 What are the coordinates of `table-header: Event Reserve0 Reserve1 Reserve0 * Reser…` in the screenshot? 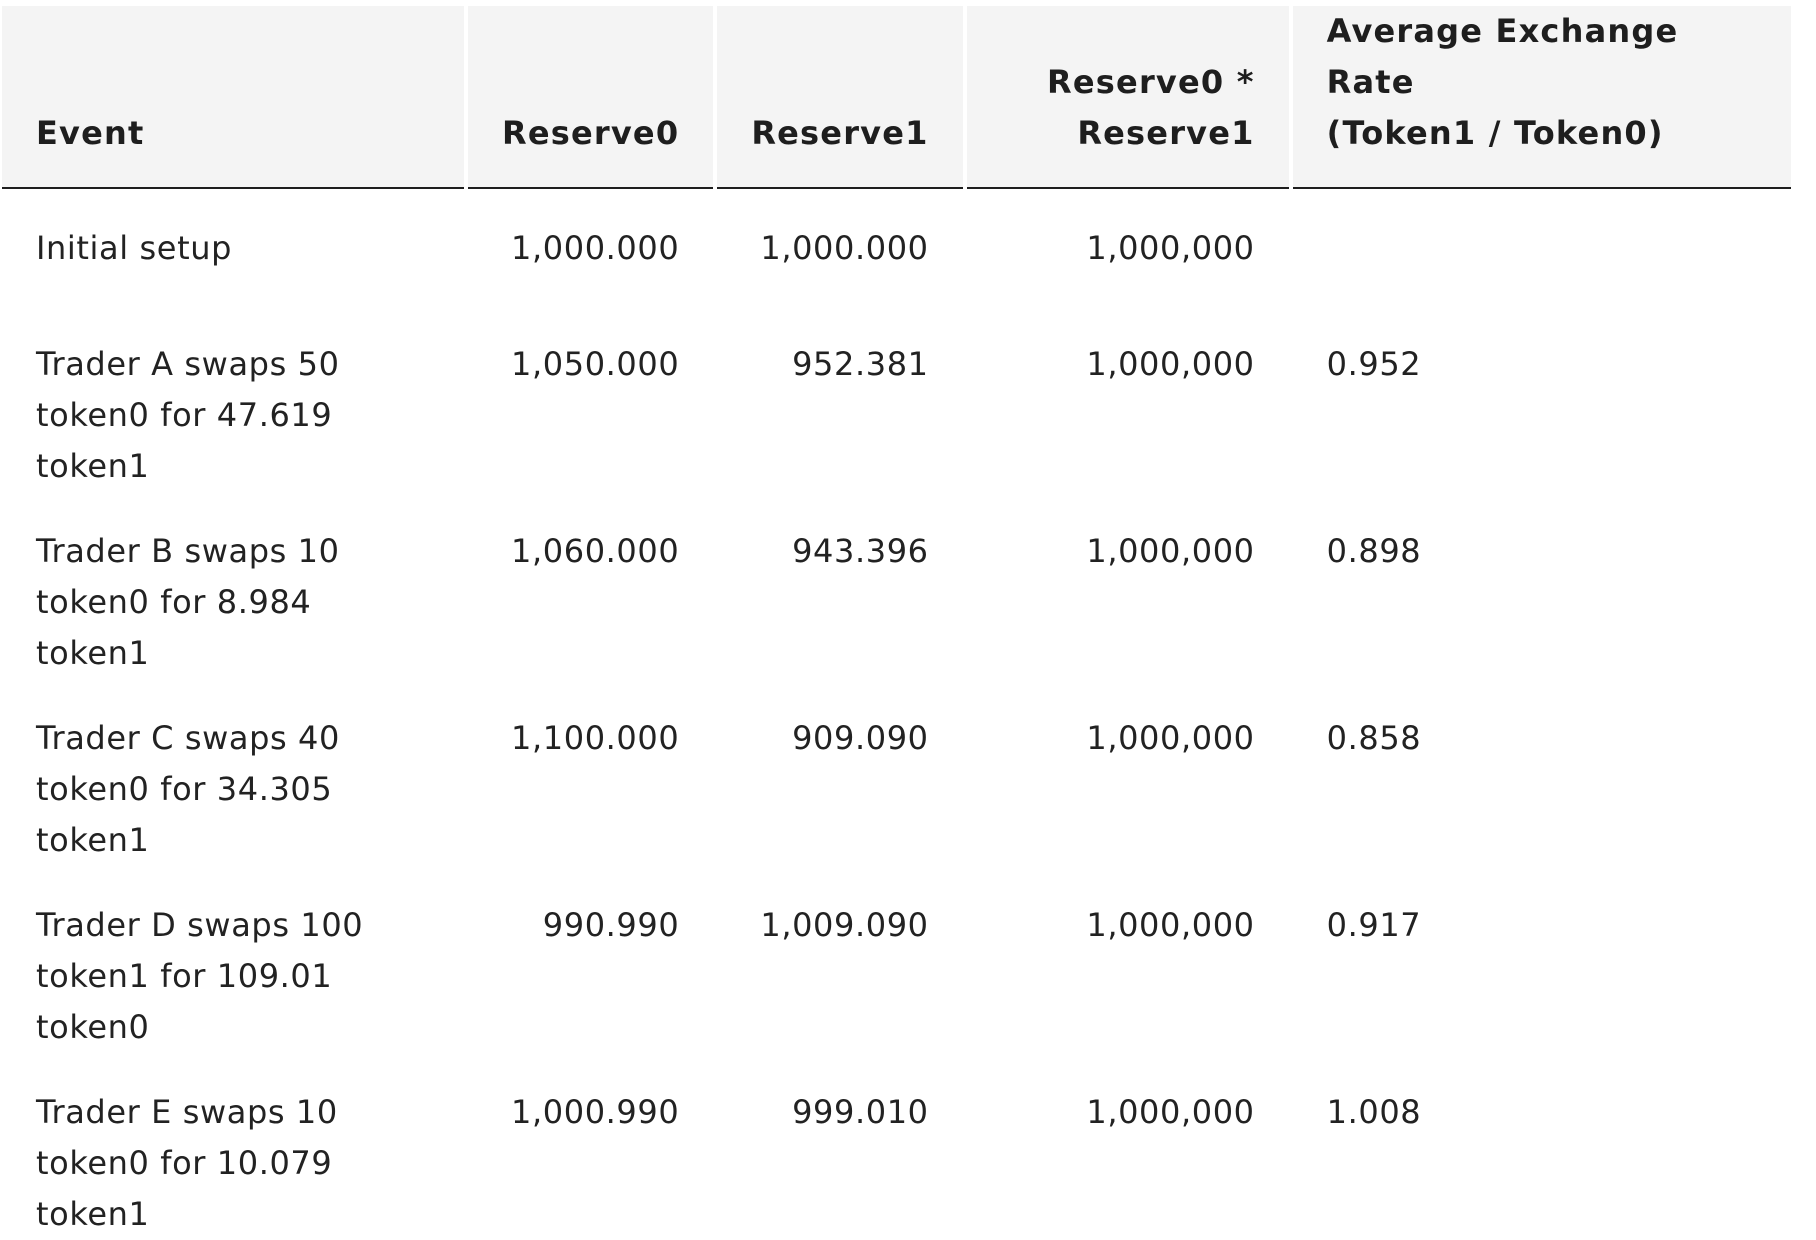 It's located at (896, 97).